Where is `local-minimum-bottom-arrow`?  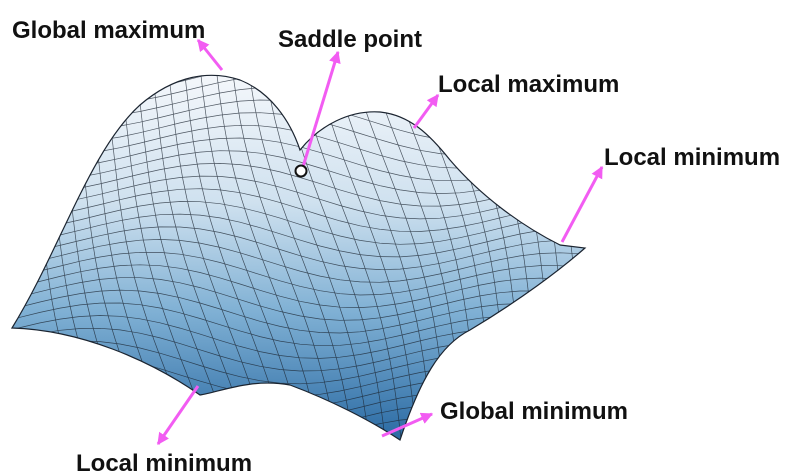
local-minimum-bottom-arrow is located at coordinates (178, 415).